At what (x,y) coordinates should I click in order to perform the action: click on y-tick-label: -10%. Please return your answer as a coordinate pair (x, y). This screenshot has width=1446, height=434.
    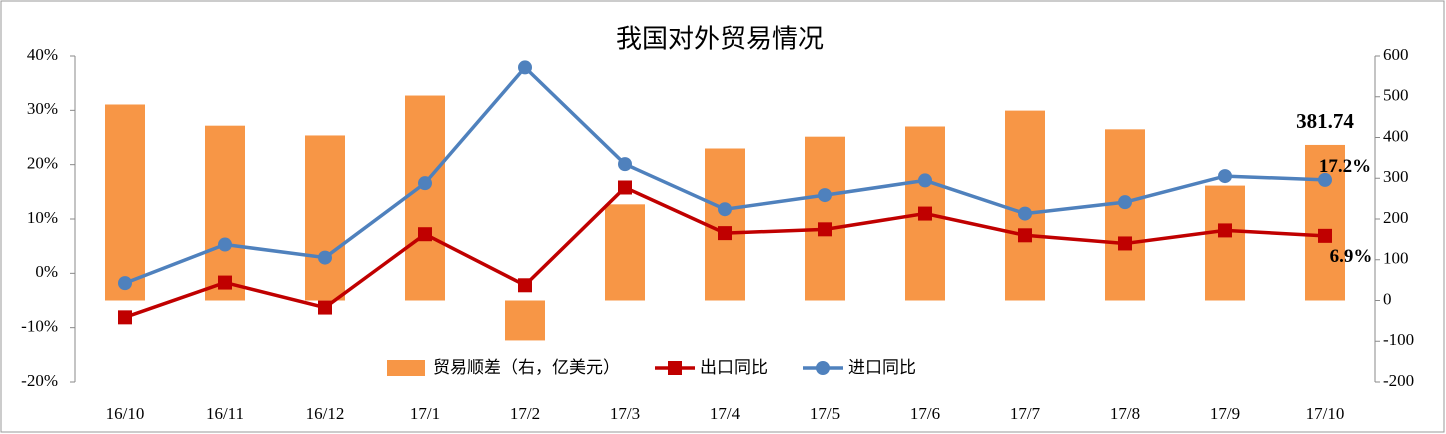
    Looking at the image, I should click on (39, 326).